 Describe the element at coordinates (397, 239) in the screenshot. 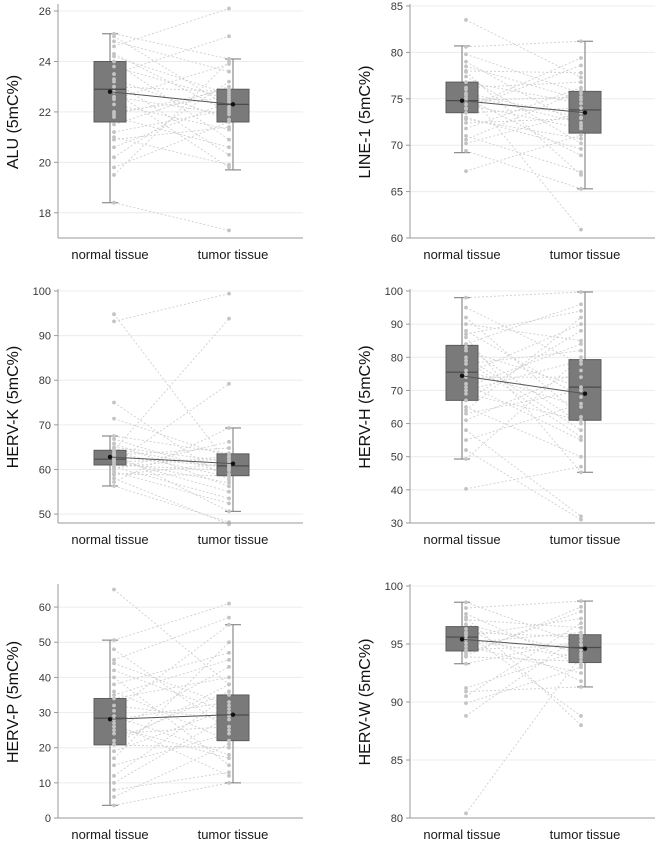

I see `y-tick-label: 60` at that location.